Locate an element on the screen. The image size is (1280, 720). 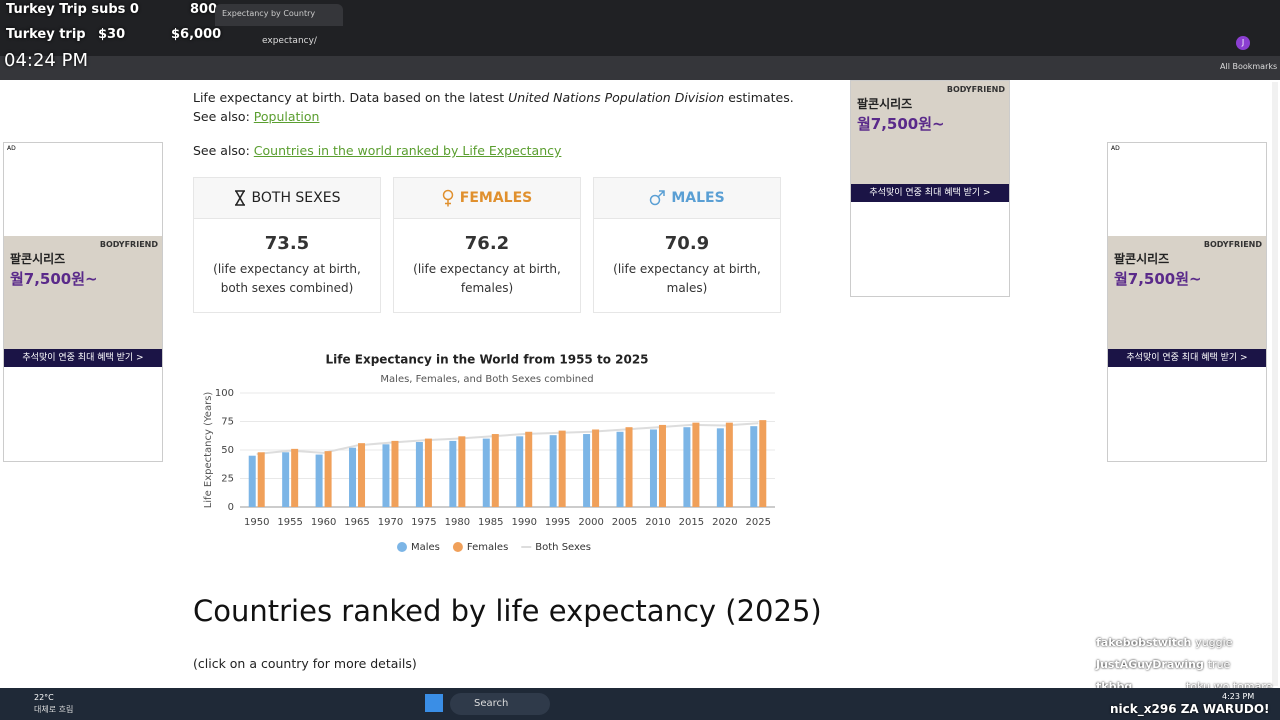
note-line: males) is located at coordinates (687, 288).